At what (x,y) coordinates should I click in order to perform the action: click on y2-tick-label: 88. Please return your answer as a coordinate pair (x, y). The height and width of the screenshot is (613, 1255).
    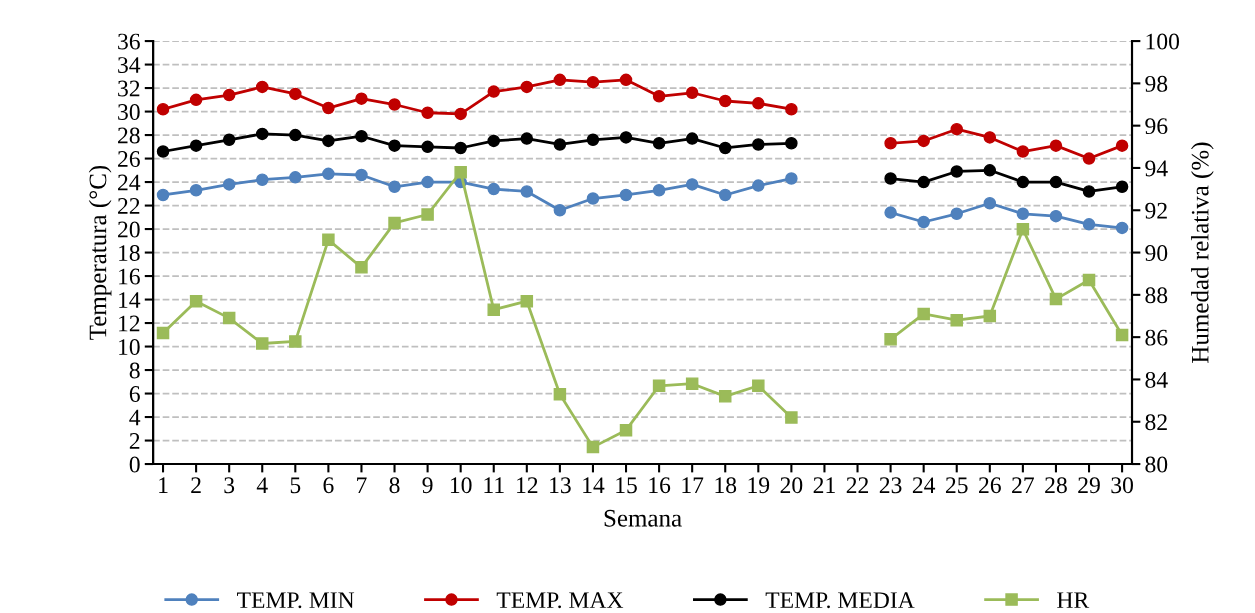
    Looking at the image, I should click on (1156, 295).